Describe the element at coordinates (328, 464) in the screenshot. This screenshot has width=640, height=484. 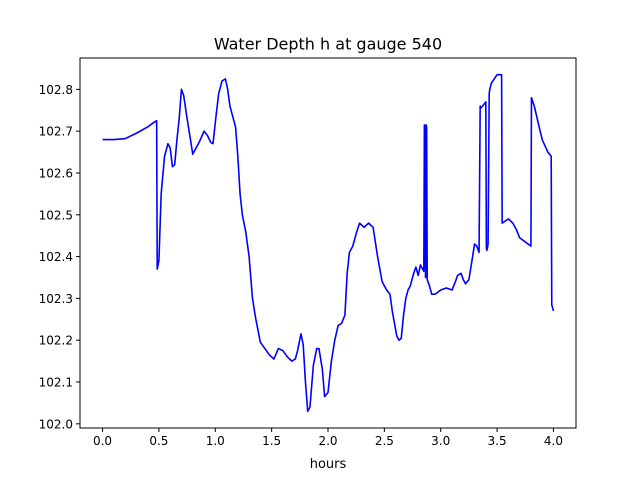
I see `x-axis-label: hours` at that location.